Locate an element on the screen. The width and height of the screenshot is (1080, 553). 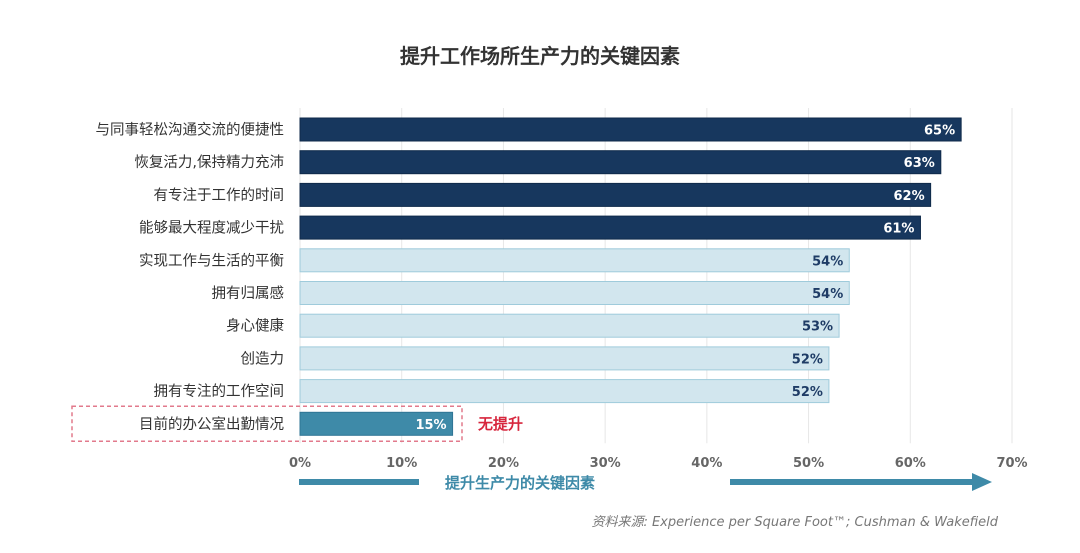
data-label: 15% is located at coordinates (430, 425).